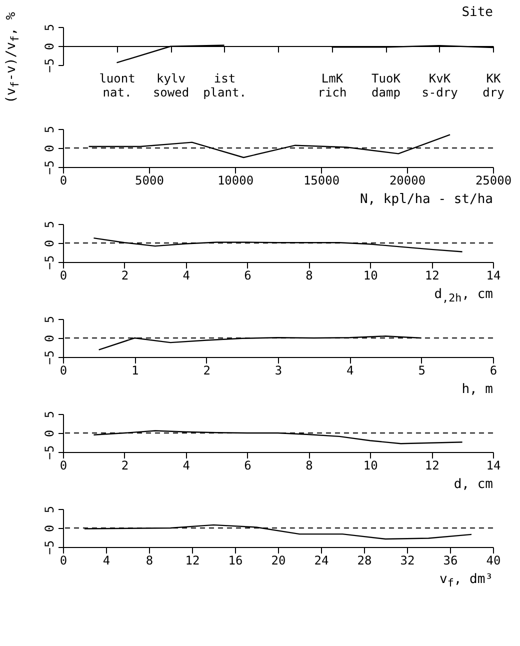  I want to click on x-tick-label: 15000, so click(321, 181).